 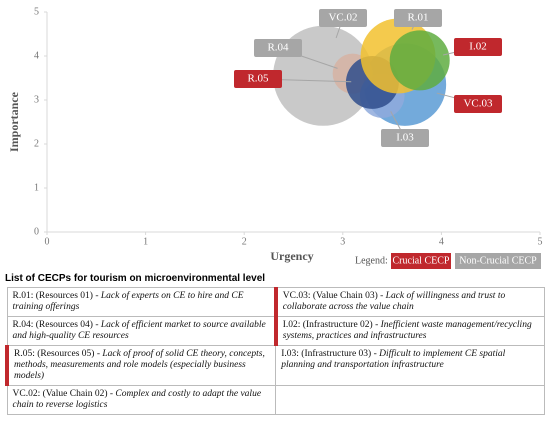 What do you see at coordinates (419, 60) in the screenshot?
I see `bubble` at bounding box center [419, 60].